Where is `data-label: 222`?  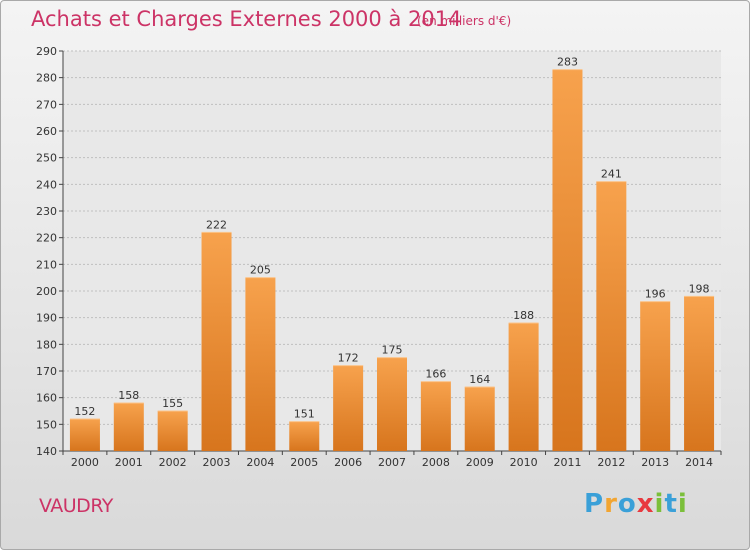
data-label: 222 is located at coordinates (216, 224).